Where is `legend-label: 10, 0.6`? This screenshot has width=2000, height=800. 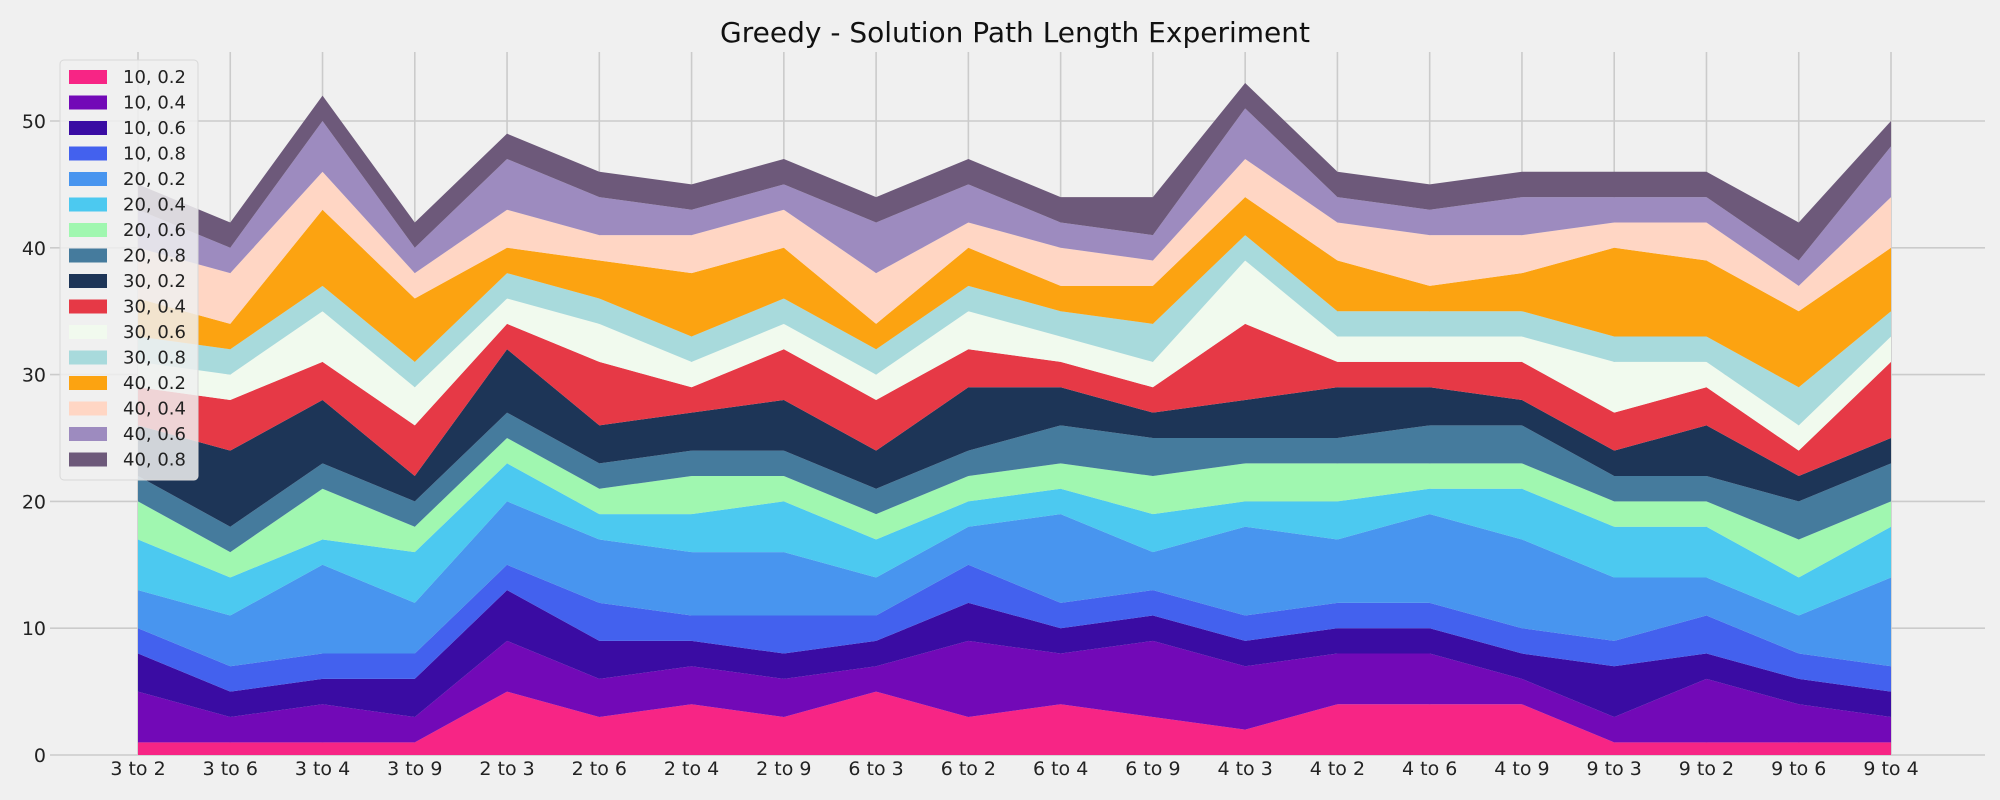 legend-label: 10, 0.6 is located at coordinates (154, 128).